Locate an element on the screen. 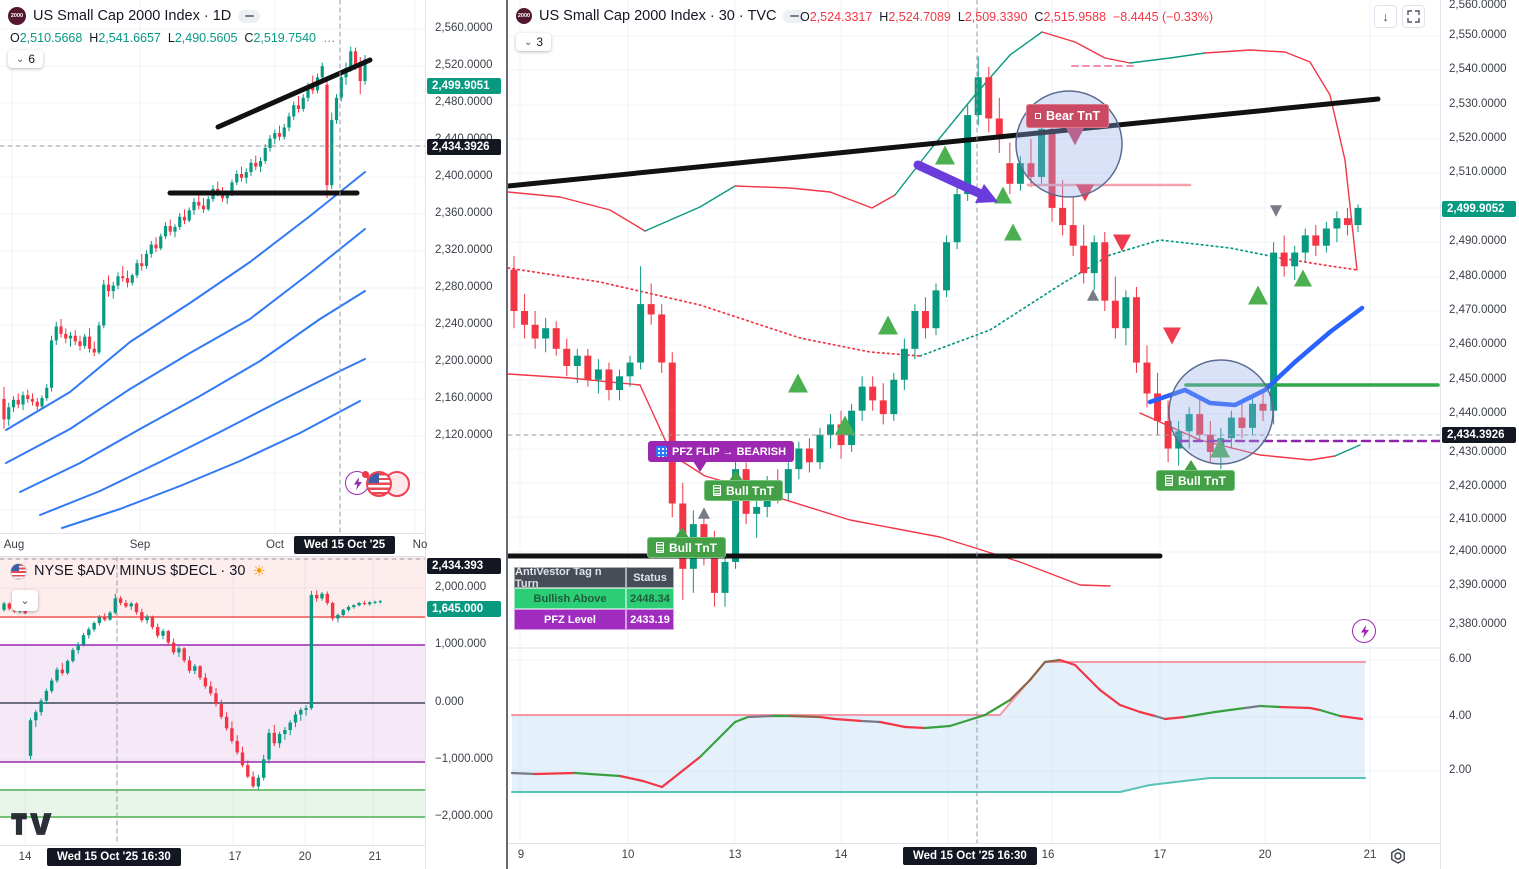 This screenshot has height=869, width=1519. axis-tick: 2,540.0000 is located at coordinates (1478, 69).